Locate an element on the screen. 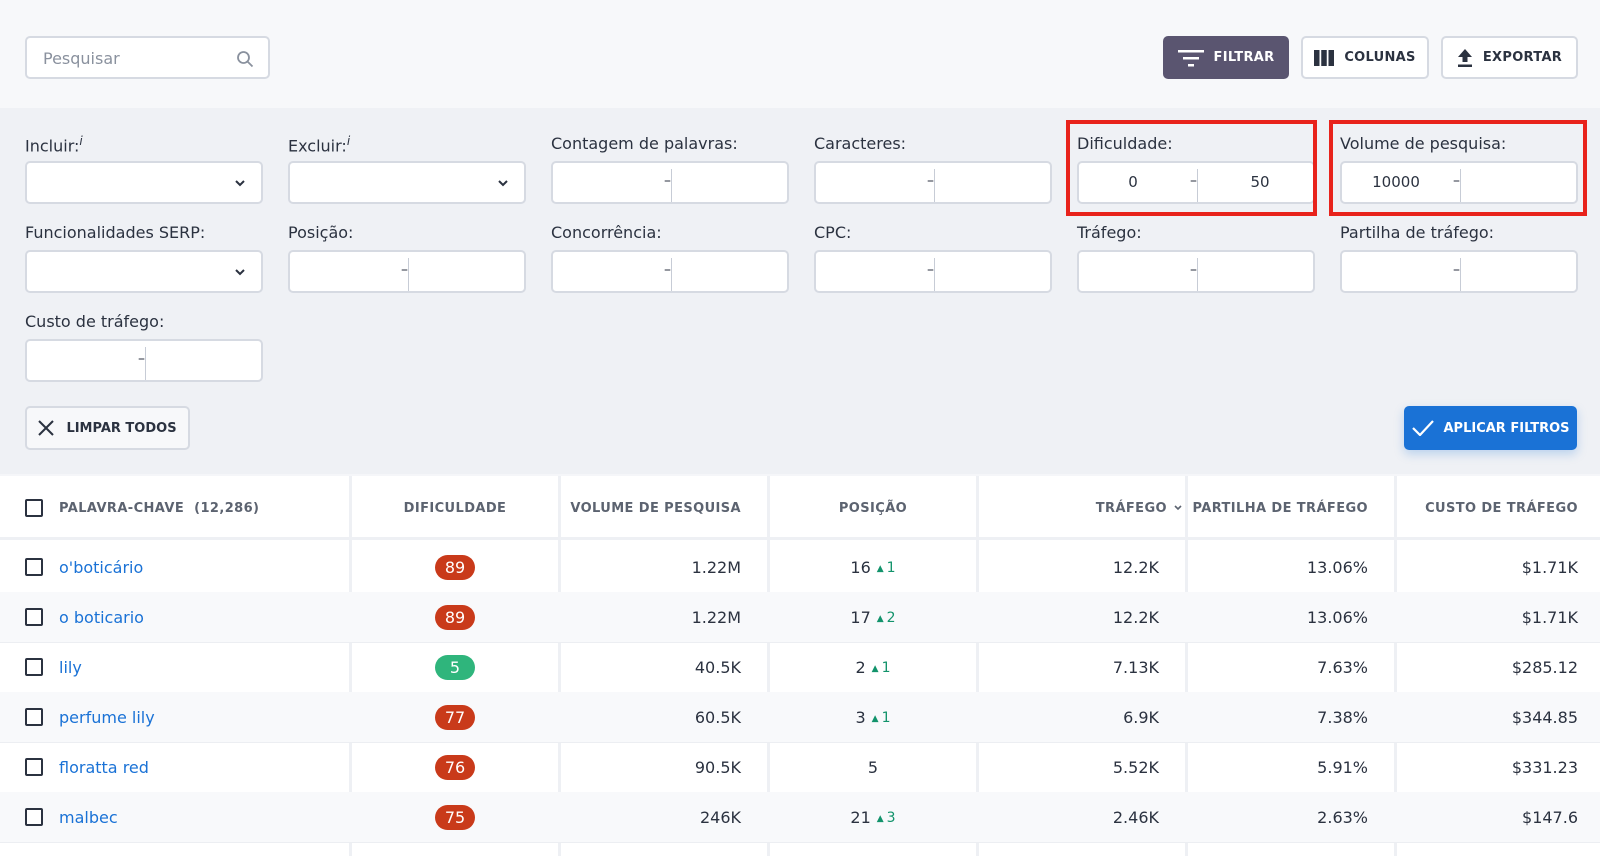 The width and height of the screenshot is (1600, 856). exclude-select is located at coordinates (407, 182).